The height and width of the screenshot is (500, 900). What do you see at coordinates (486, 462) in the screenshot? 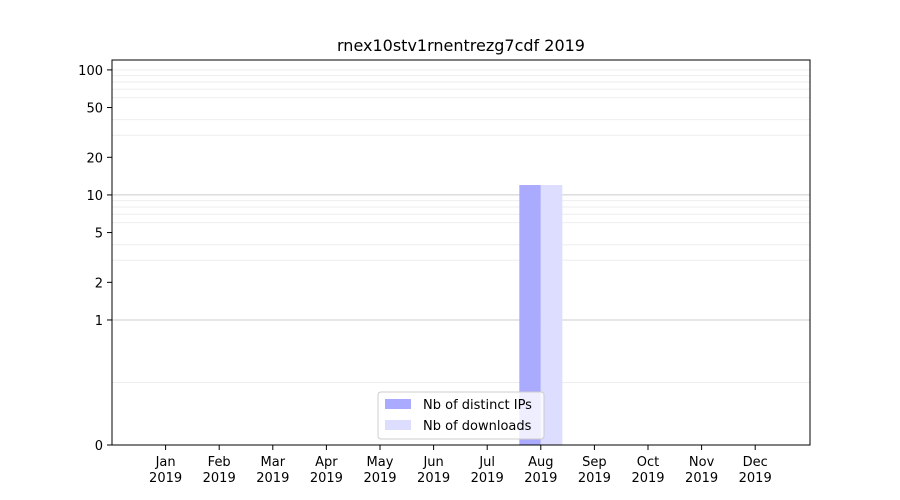
I see `x-tick-label-month: Jul` at bounding box center [486, 462].